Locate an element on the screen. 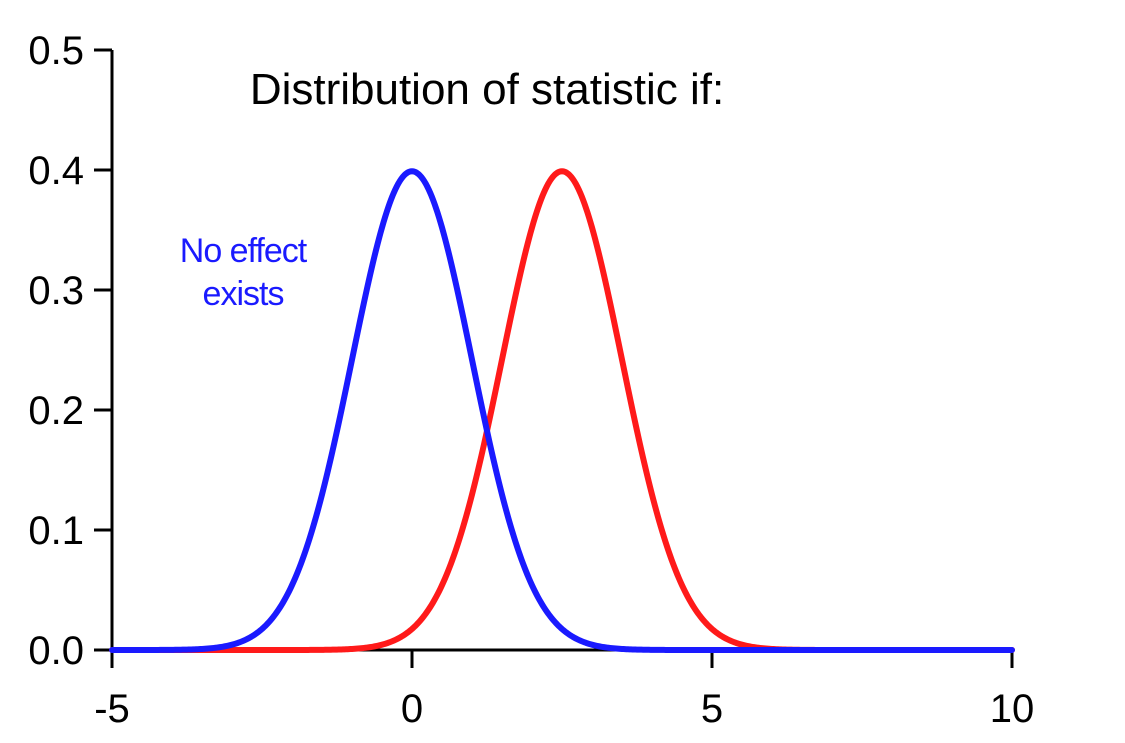 This screenshot has width=1125, height=743. x-tick-label: 10 is located at coordinates (1012, 709).